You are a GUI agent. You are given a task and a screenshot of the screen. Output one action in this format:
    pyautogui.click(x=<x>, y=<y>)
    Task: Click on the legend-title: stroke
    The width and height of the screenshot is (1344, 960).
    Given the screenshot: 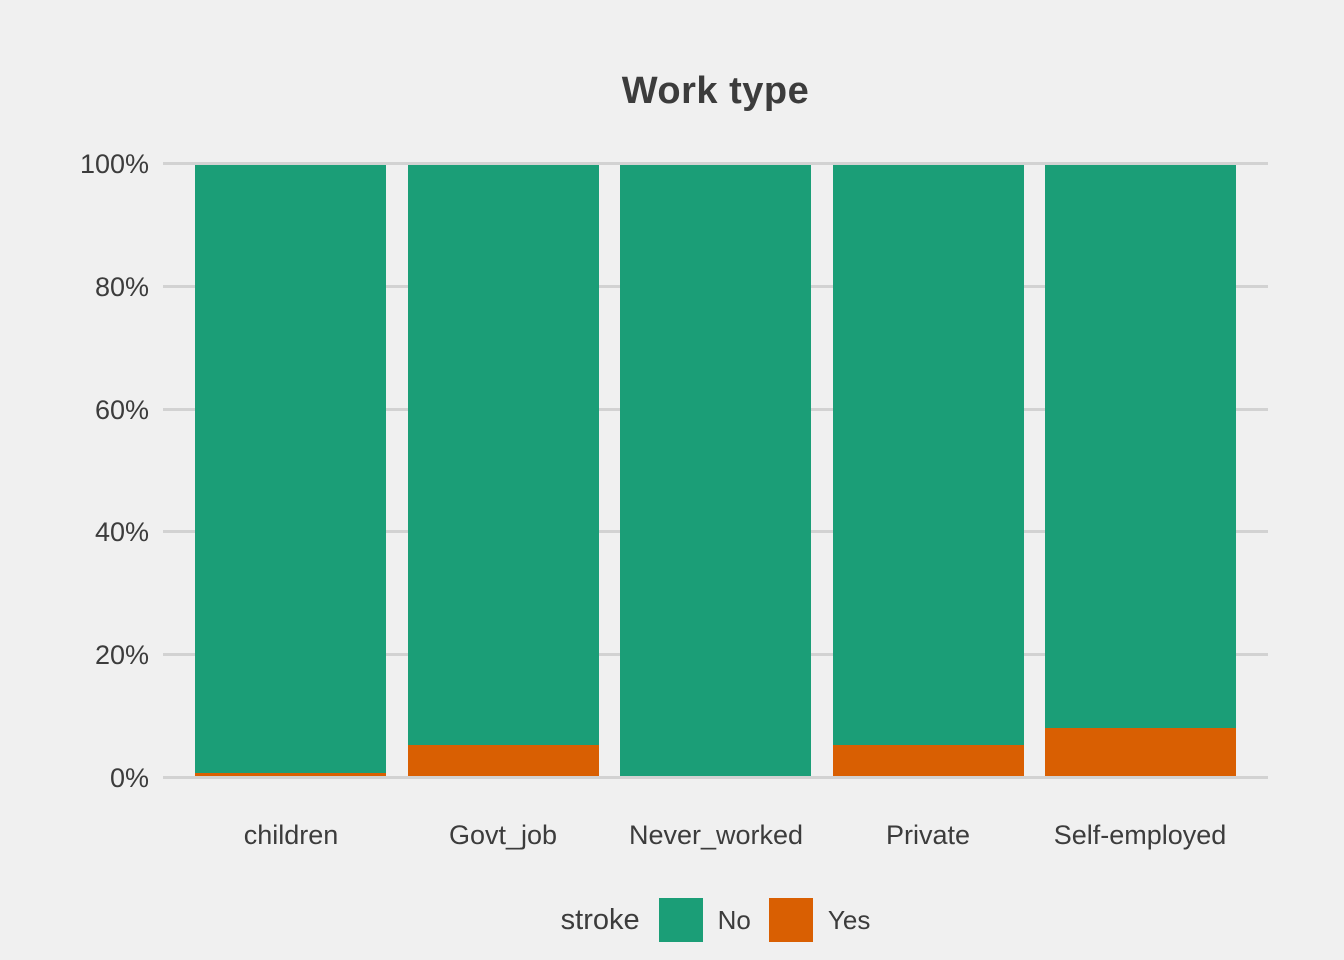 What is the action you would take?
    pyautogui.click(x=600, y=919)
    